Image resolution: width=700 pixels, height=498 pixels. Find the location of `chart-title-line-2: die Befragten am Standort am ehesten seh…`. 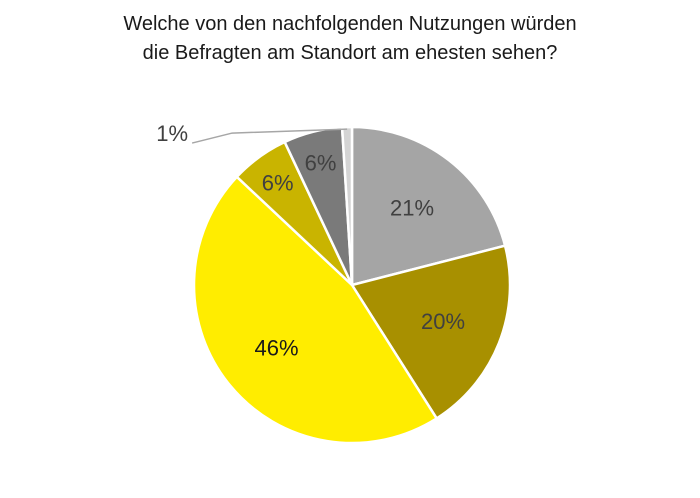

chart-title-line-2: die Befragten am Standort am ehesten seh… is located at coordinates (350, 53).